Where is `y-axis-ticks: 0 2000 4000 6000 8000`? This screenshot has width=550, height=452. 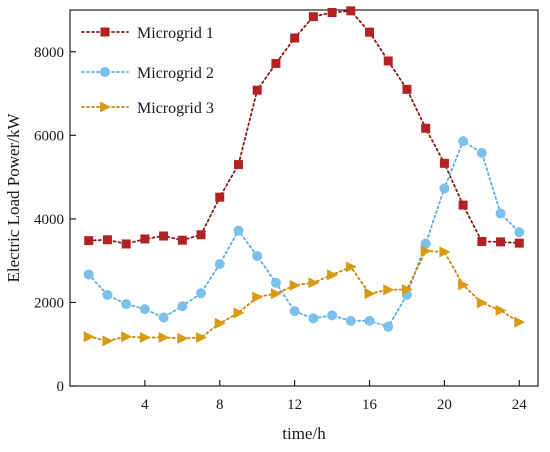
y-axis-ticks: 0 2000 4000 6000 8000 is located at coordinates (55, 220).